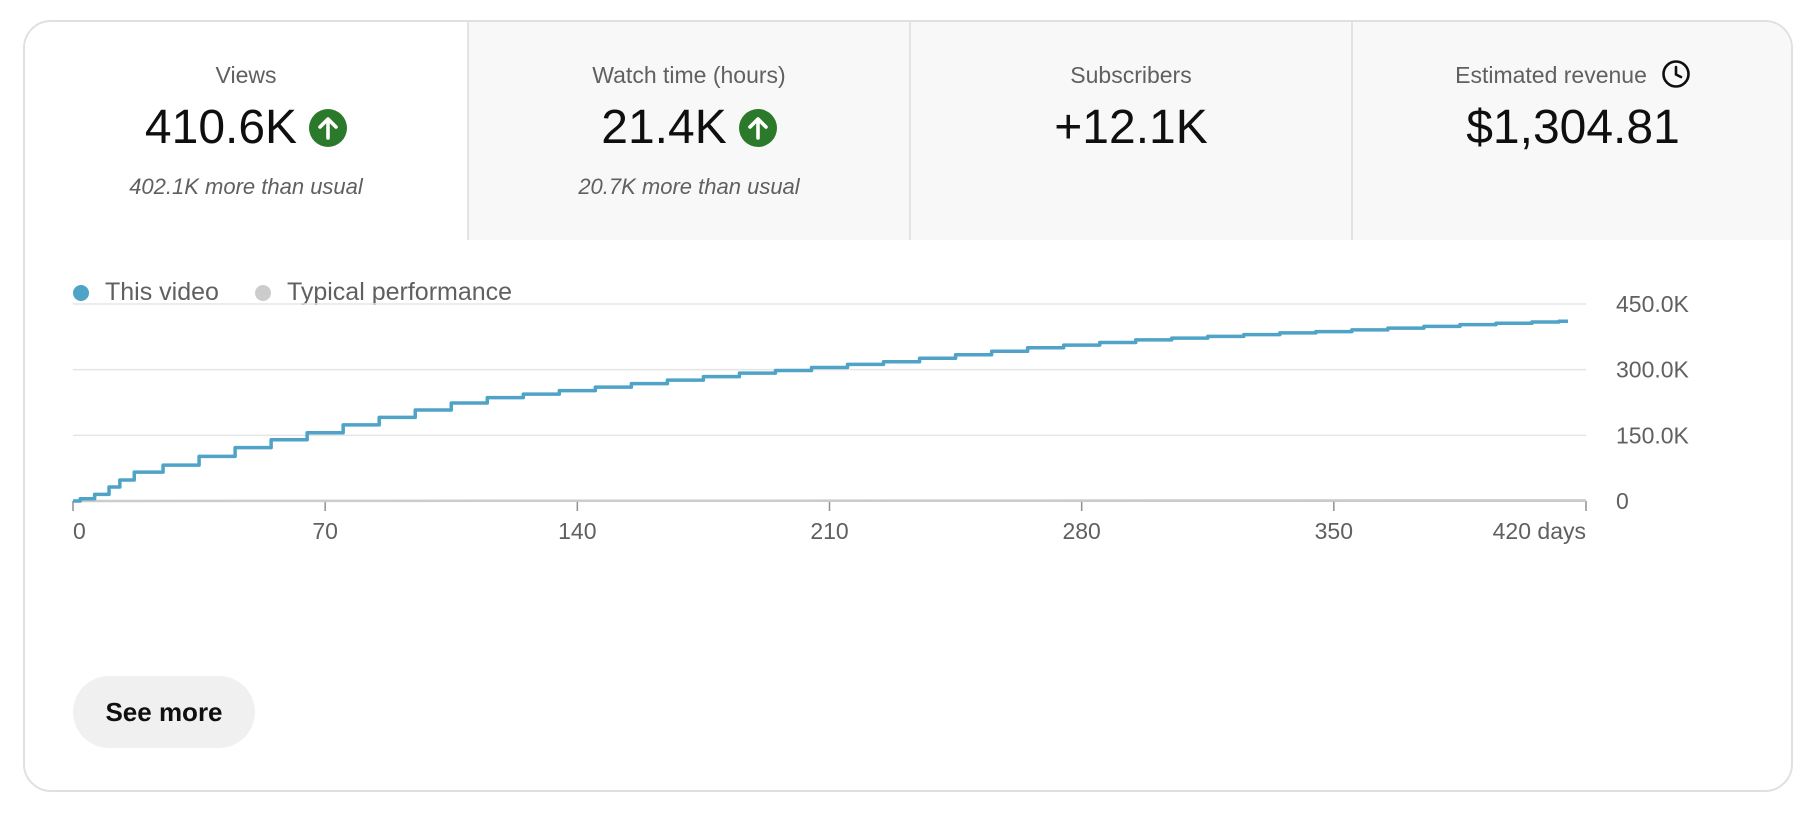 The height and width of the screenshot is (816, 1812). Describe the element at coordinates (1653, 370) in the screenshot. I see `y-tick-label: 300.0K` at that location.